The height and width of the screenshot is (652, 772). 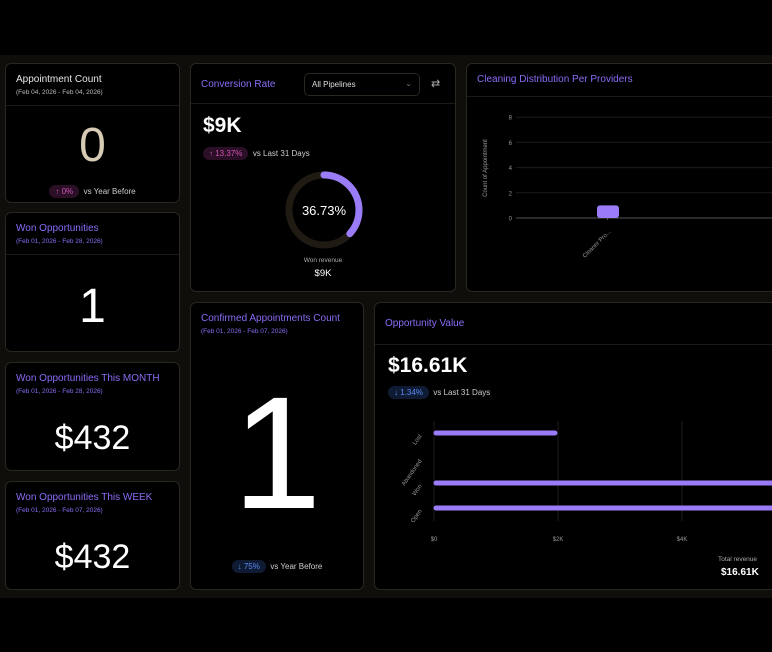 What do you see at coordinates (425, 323) in the screenshot?
I see `card-title: Opportunity Value` at bounding box center [425, 323].